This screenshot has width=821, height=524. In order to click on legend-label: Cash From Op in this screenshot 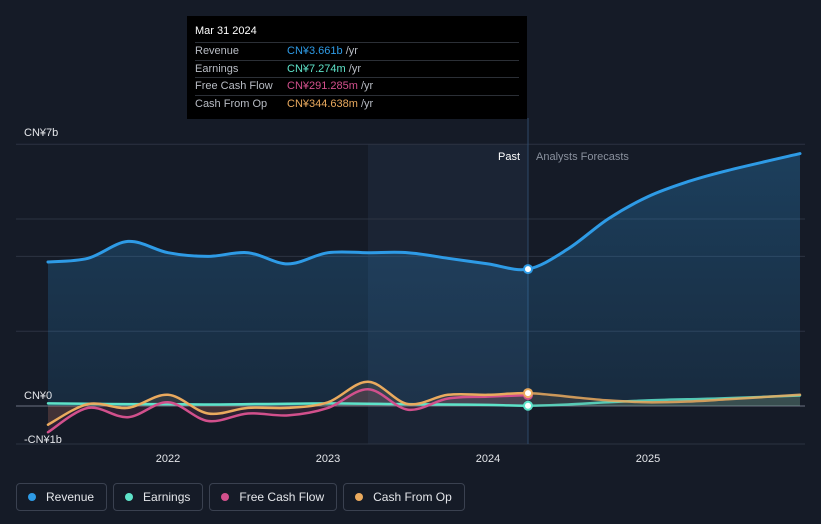, I will do `click(412, 497)`.